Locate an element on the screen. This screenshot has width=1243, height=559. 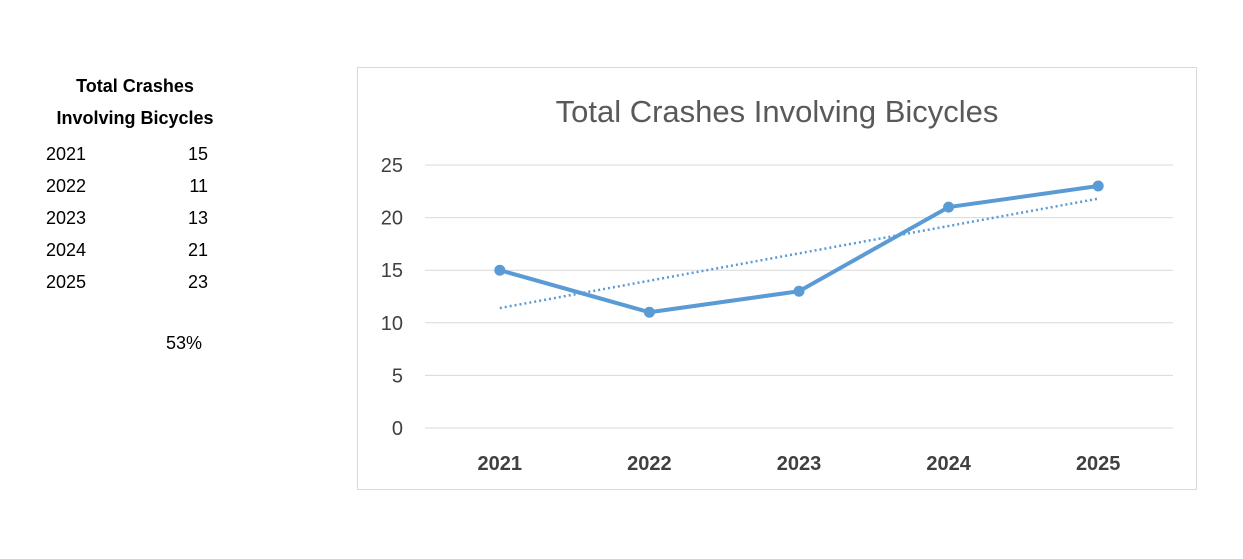
year-cell: 2023 is located at coordinates (66, 218).